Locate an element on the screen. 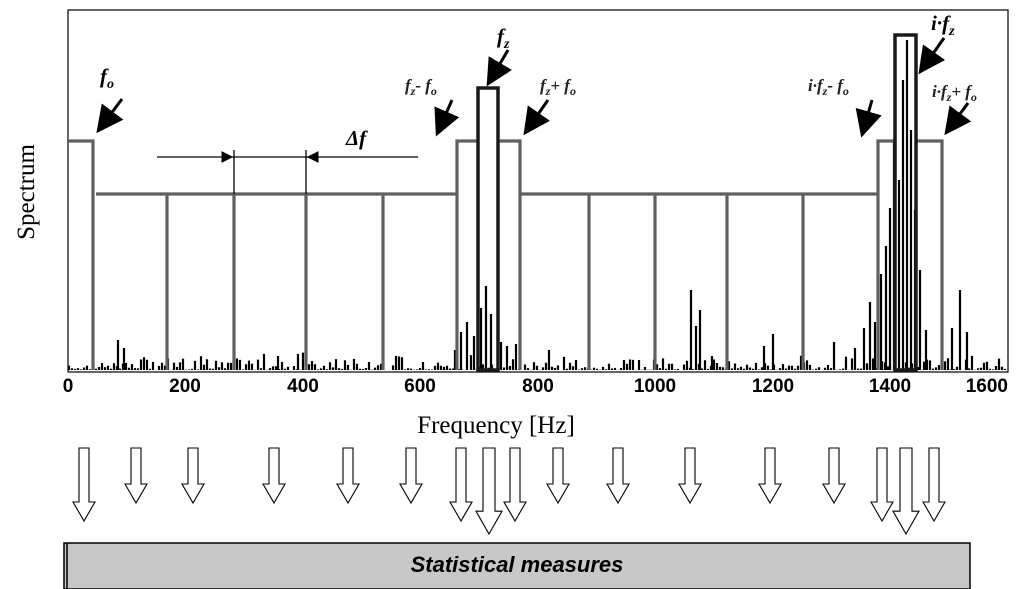  ifz-minus-fo-arrow is located at coordinates (868, 118).